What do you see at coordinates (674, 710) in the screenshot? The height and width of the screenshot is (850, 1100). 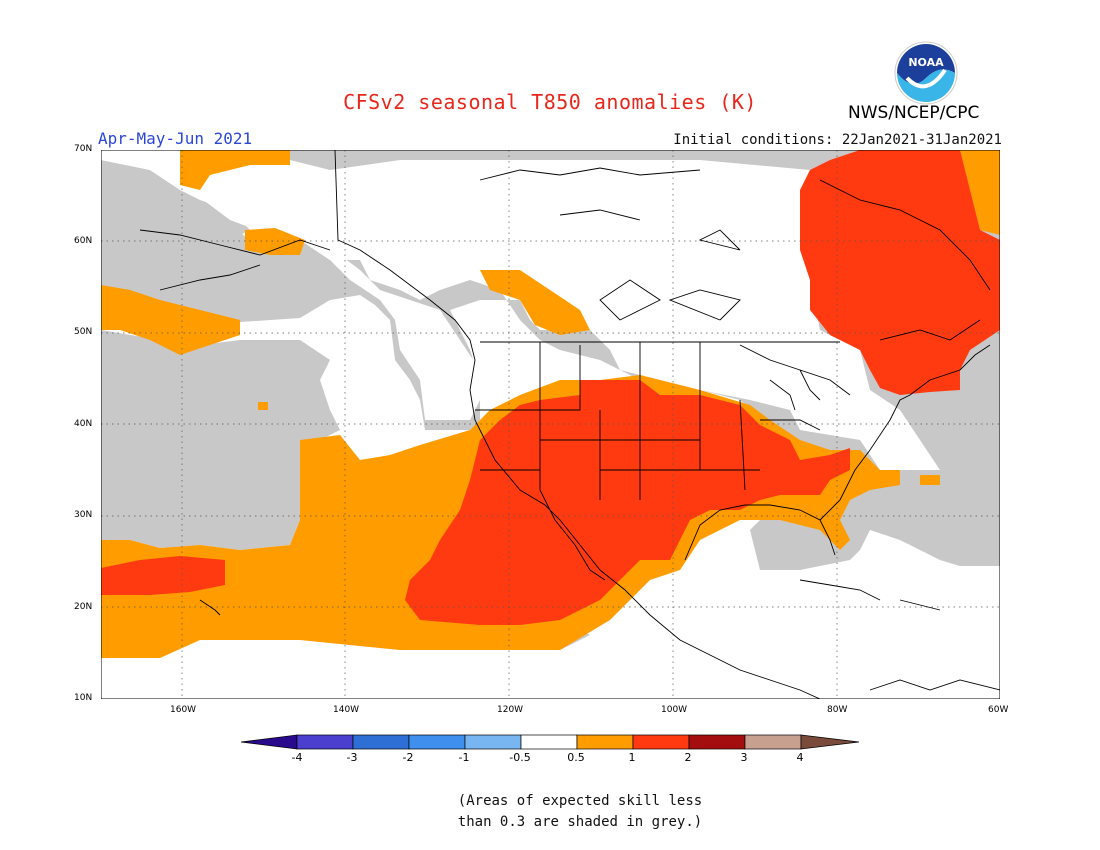 I see `lon-label-100w: 100W` at bounding box center [674, 710].